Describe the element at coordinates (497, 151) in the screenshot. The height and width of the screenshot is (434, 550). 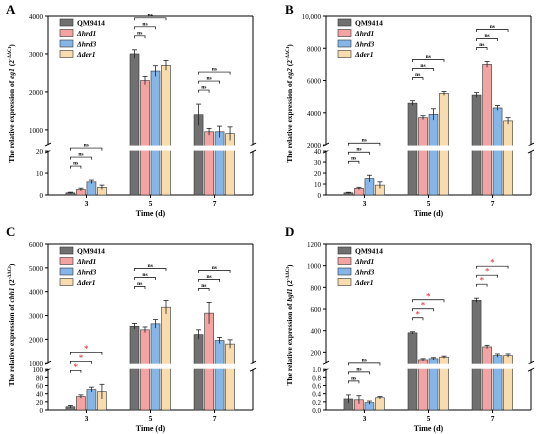
I see `bar-Δhrd3-7` at that location.